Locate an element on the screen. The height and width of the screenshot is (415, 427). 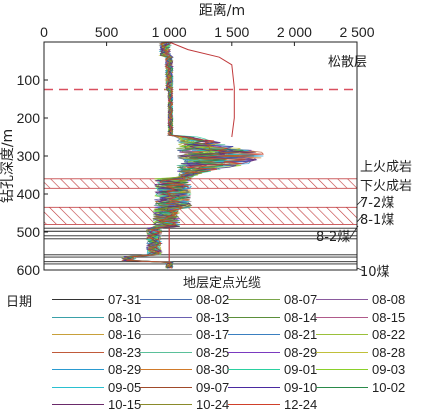
legend-item: 09-07 is located at coordinates (184, 387).